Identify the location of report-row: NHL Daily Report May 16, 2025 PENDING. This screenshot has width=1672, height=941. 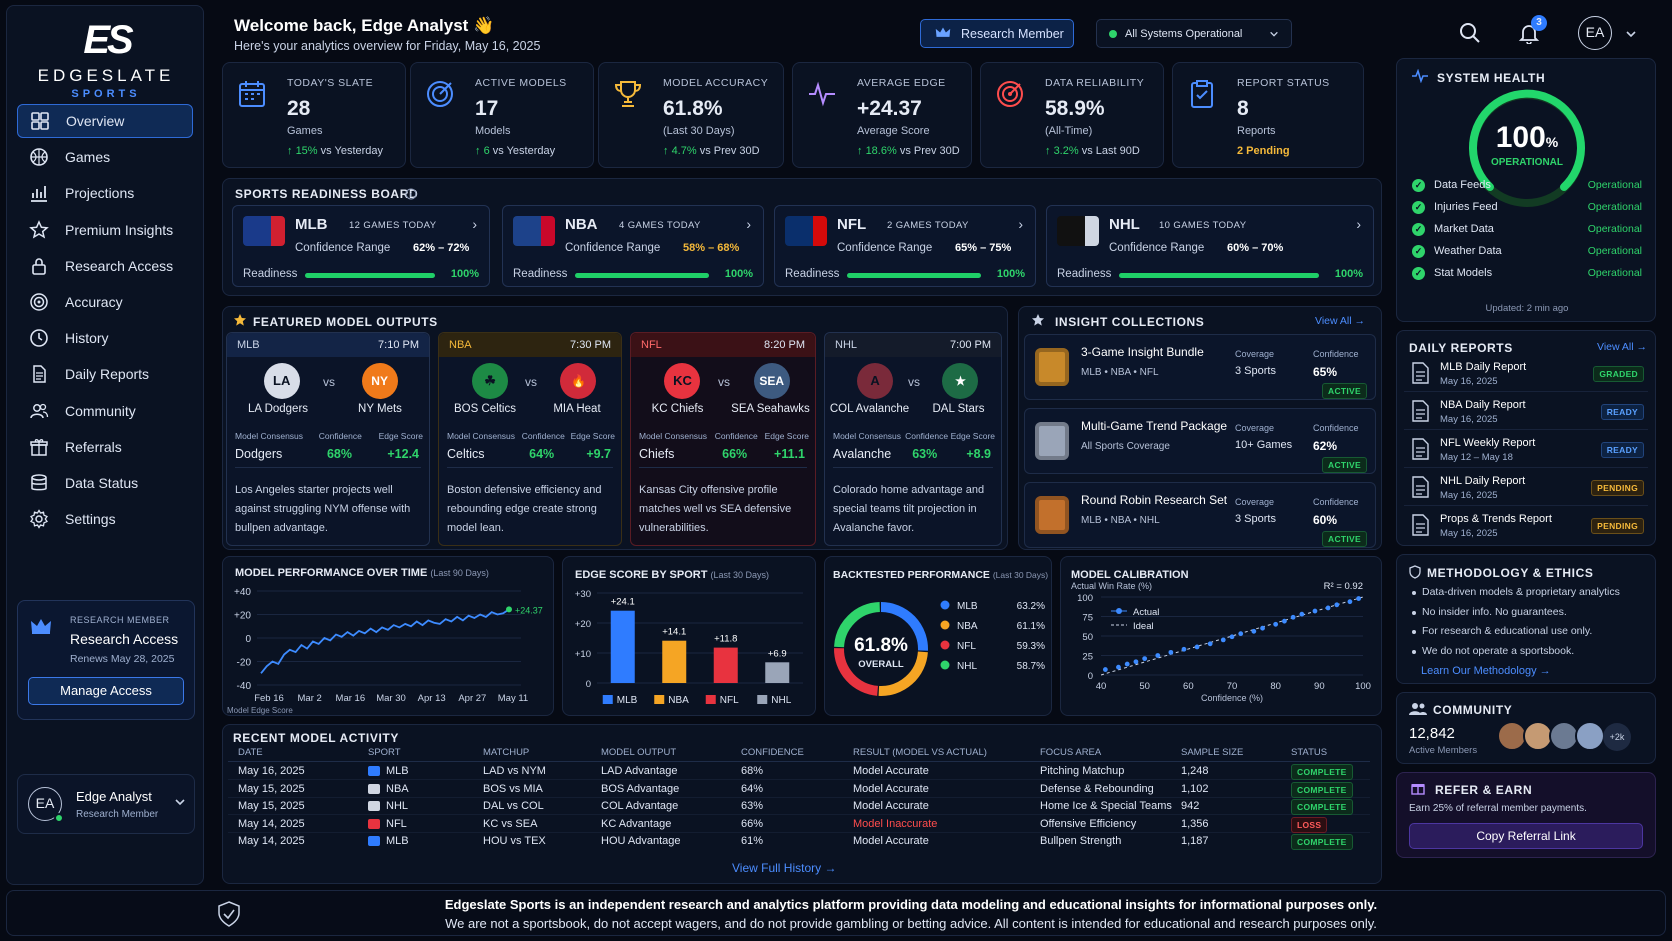
(1526, 489).